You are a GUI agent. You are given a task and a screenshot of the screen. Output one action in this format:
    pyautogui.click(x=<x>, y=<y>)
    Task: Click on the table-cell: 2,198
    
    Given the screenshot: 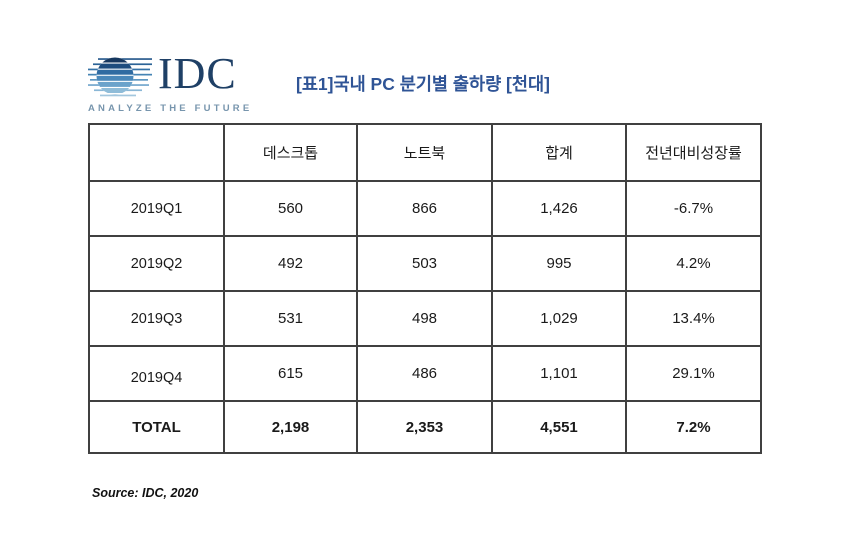 What is the action you would take?
    pyautogui.click(x=290, y=427)
    